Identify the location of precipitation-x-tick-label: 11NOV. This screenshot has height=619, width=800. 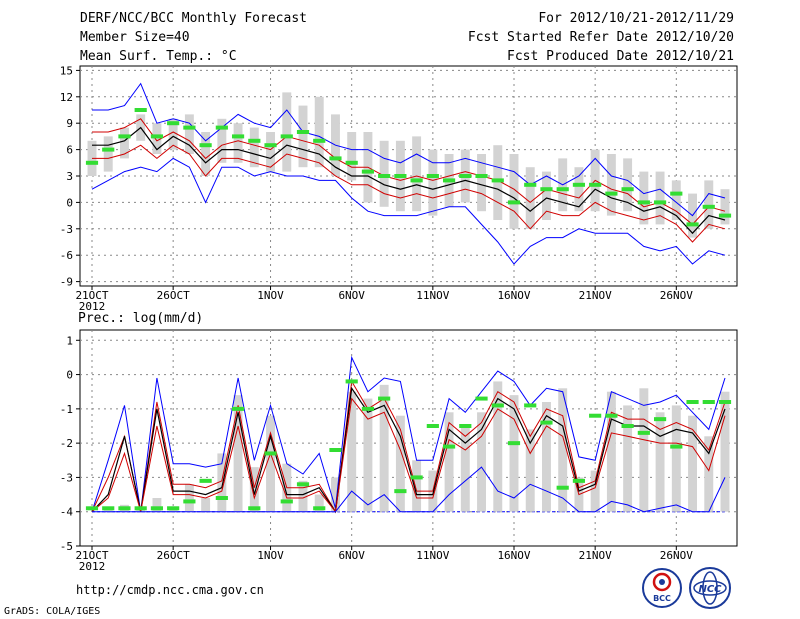
(432, 555).